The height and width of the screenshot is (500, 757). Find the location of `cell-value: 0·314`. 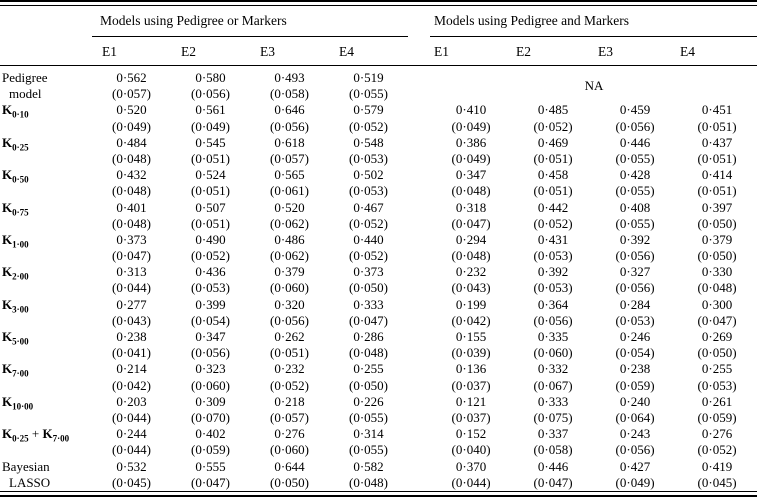

cell-value: 0·314 is located at coordinates (368, 434).